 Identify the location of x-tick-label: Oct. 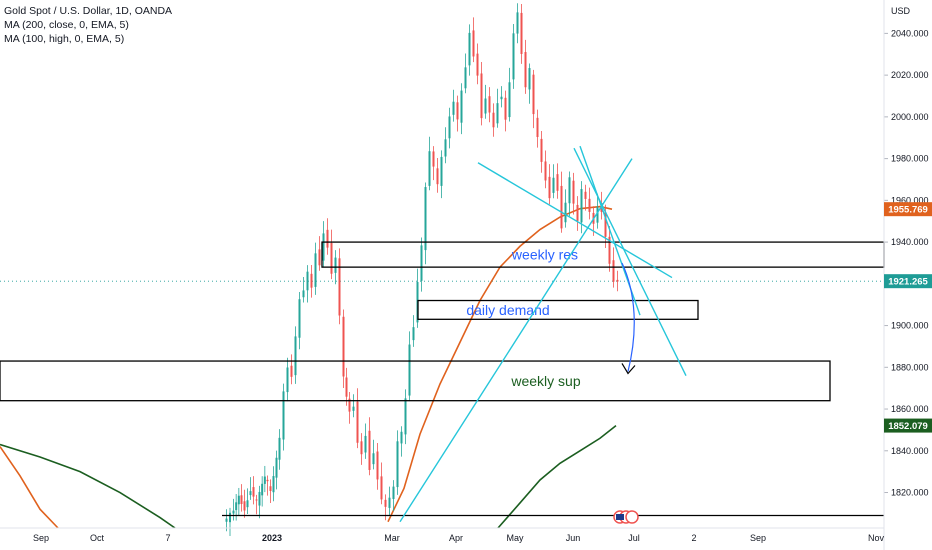
(97, 538).